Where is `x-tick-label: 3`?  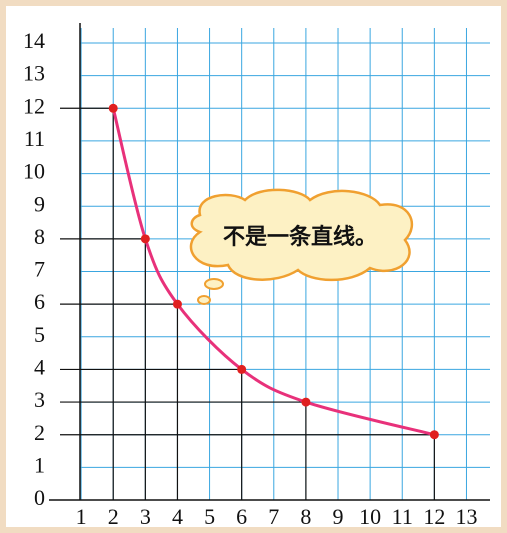 x-tick-label: 3 is located at coordinates (145, 516).